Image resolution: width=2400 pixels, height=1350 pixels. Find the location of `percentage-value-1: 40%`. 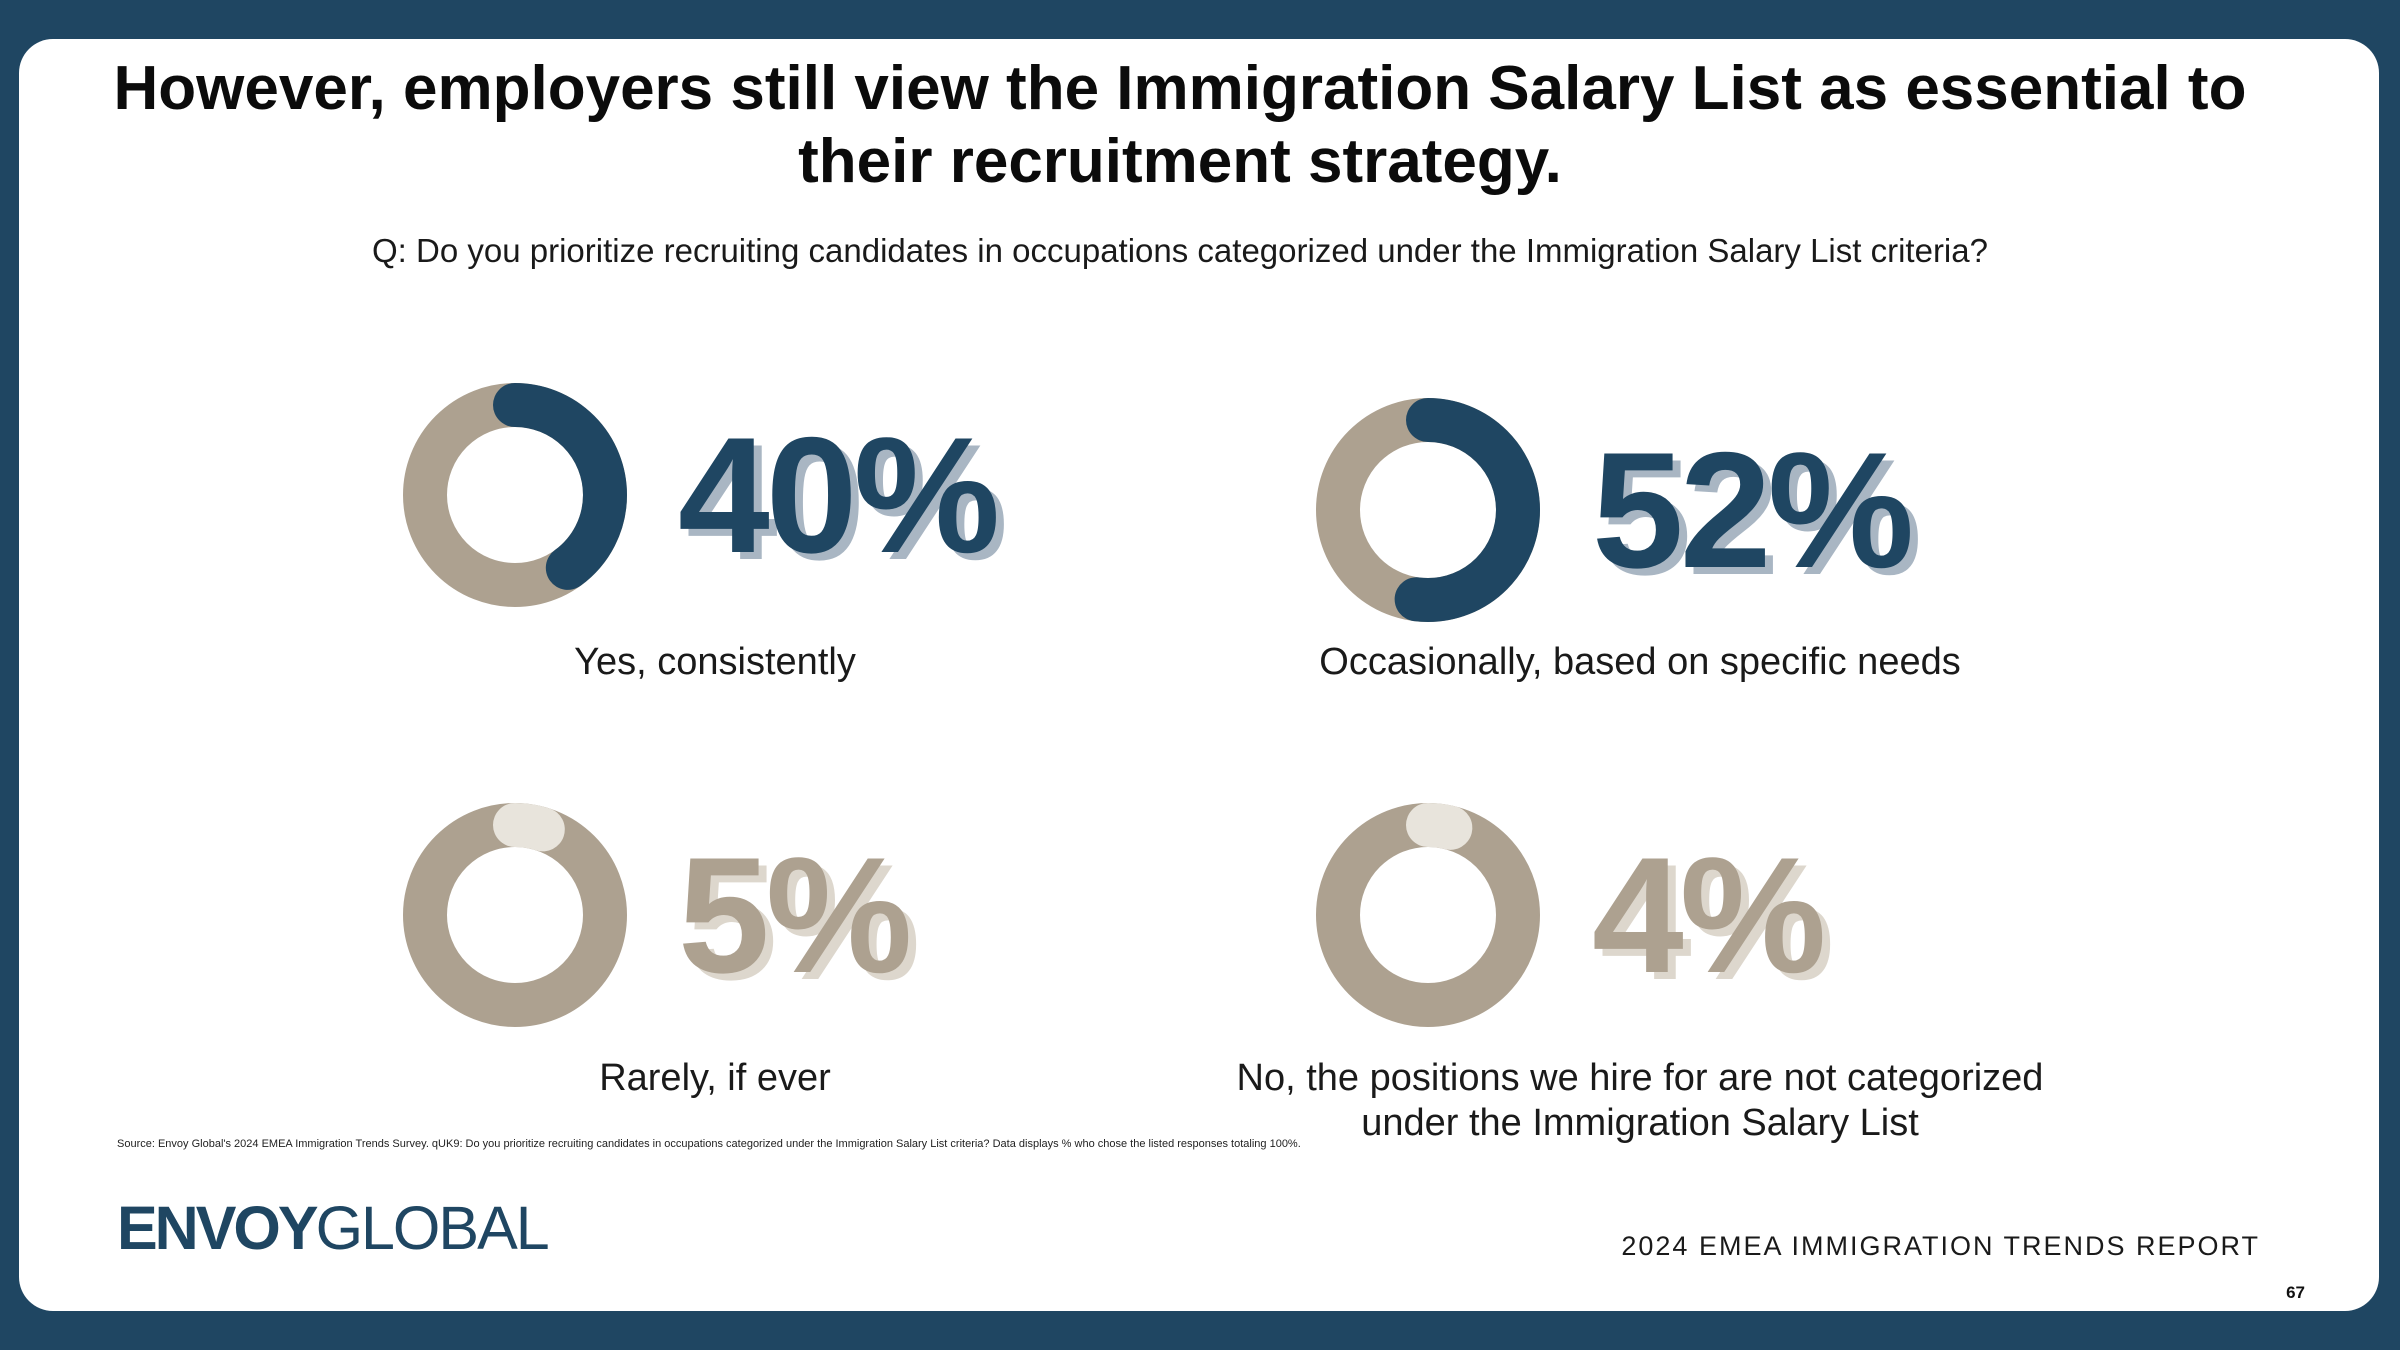

percentage-value-1: 40% is located at coordinates (839, 495).